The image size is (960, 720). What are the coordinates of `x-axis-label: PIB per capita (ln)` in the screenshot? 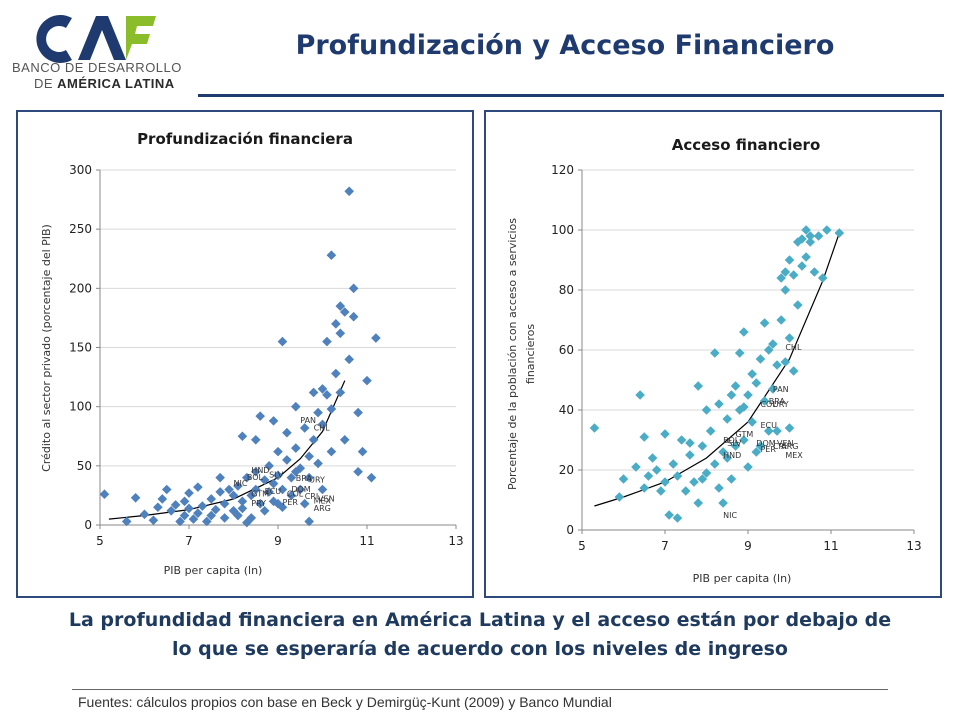 It's located at (213, 570).